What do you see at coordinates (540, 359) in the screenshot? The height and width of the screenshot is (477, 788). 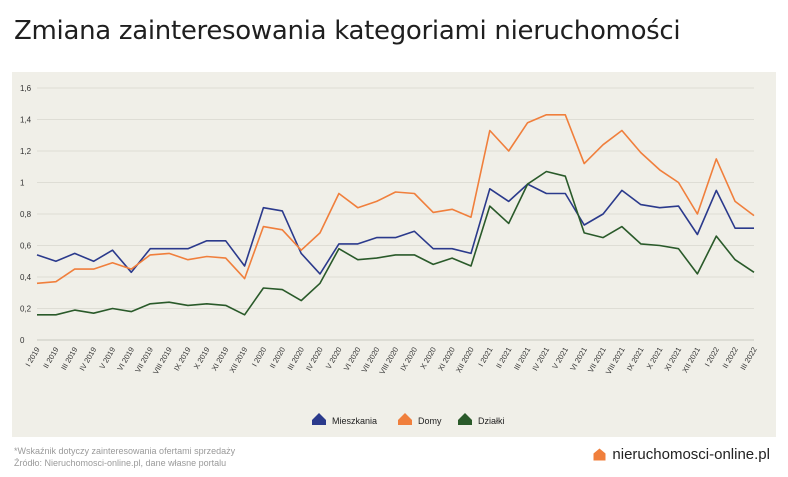 I see `x-tick-label: IV 2021` at bounding box center [540, 359].